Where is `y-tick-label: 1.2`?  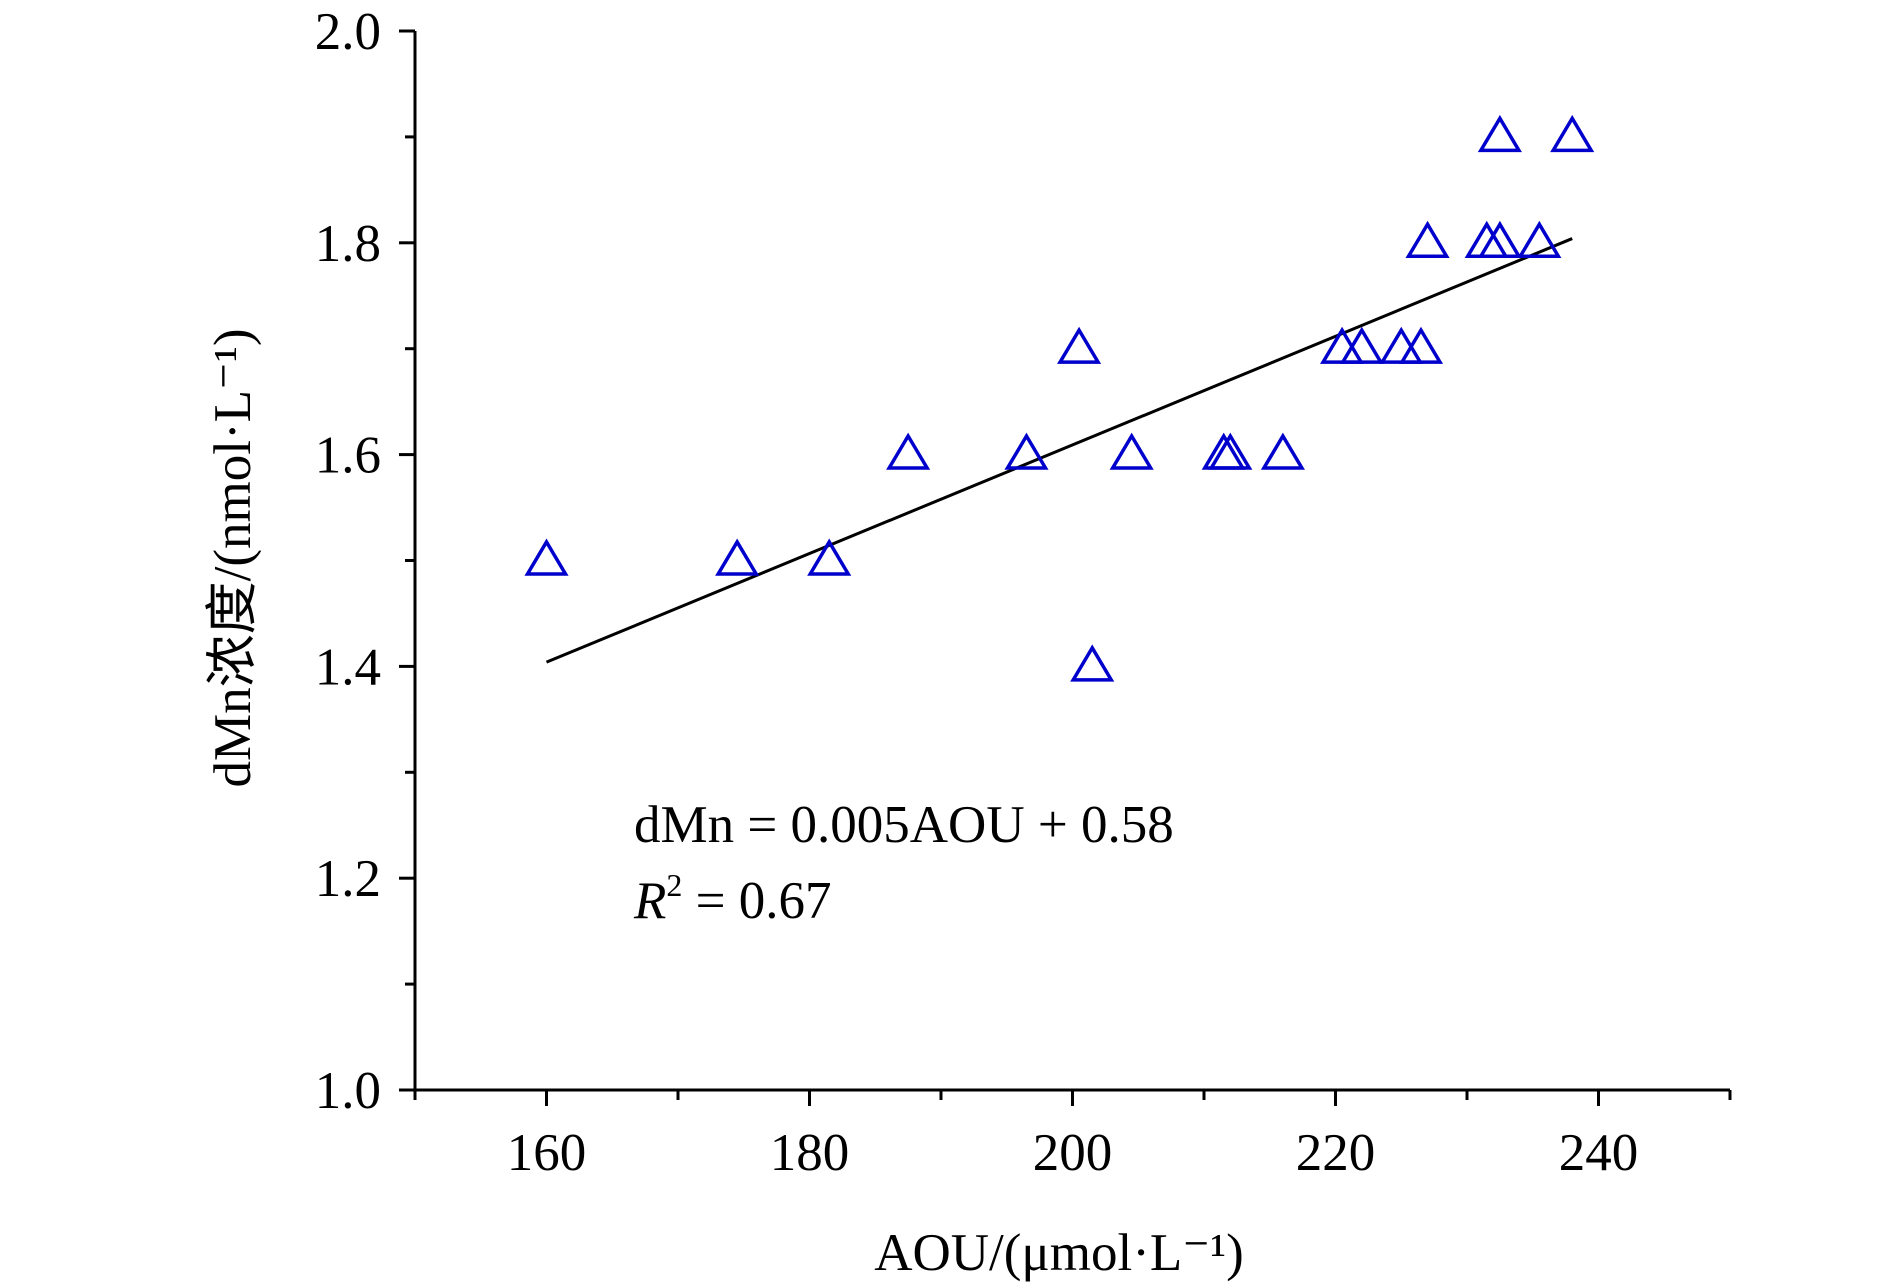 y-tick-label: 1.2 is located at coordinates (348, 879).